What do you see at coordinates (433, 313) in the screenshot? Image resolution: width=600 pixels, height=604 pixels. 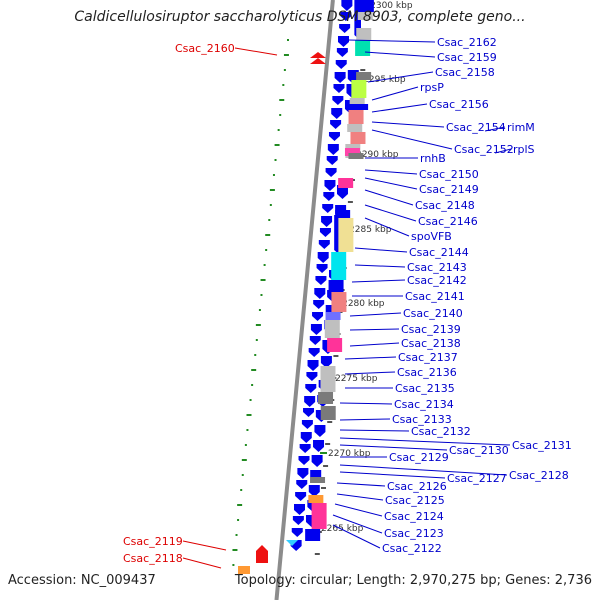 I see `gene-label: Csac_2140` at bounding box center [433, 313].